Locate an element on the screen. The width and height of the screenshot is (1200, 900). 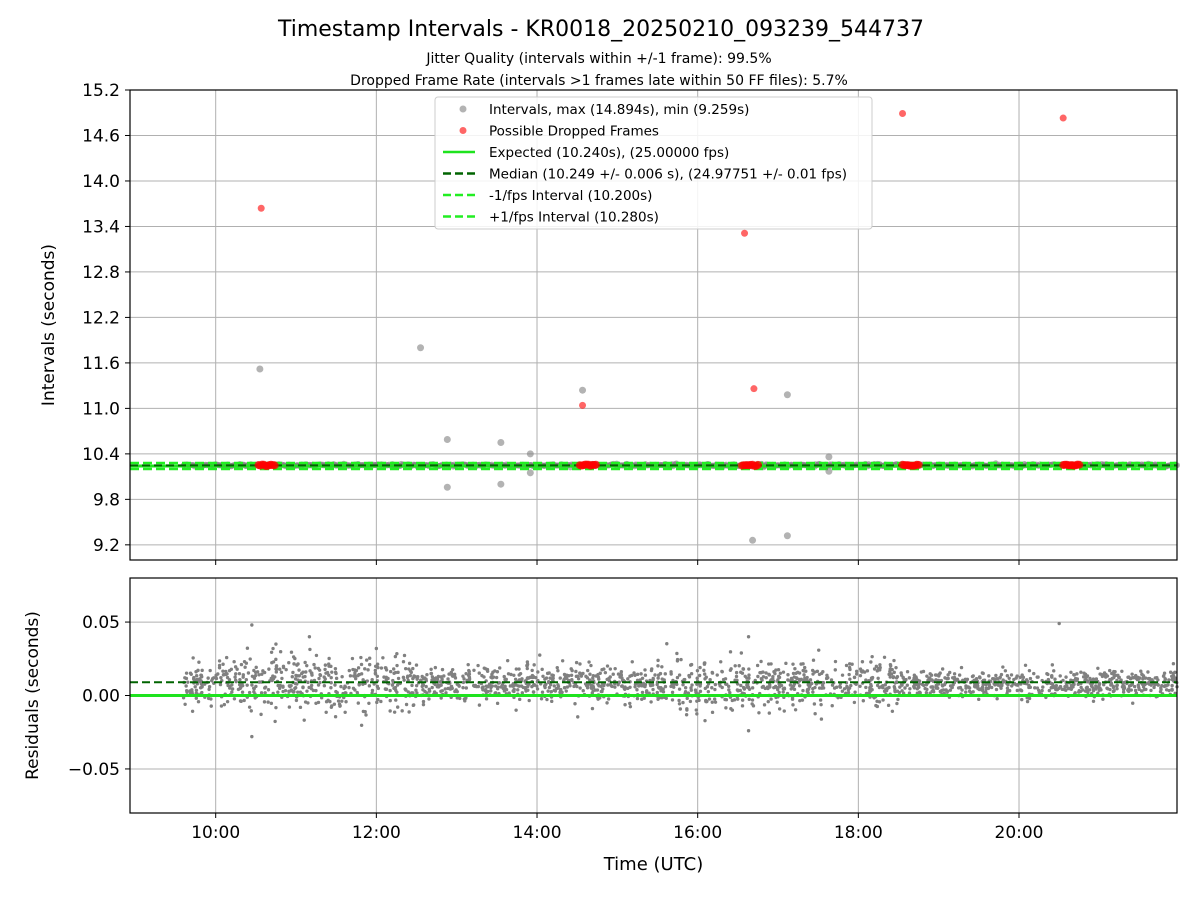
y-tick-label: 15.2 is located at coordinates (101, 91).